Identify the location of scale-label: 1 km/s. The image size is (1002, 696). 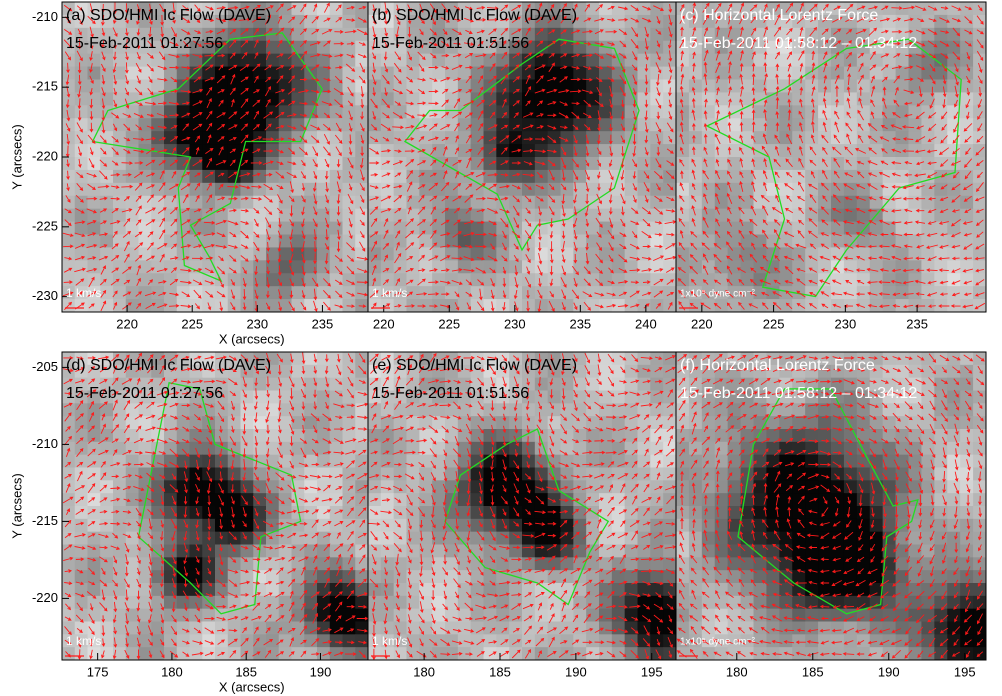
(83, 293).